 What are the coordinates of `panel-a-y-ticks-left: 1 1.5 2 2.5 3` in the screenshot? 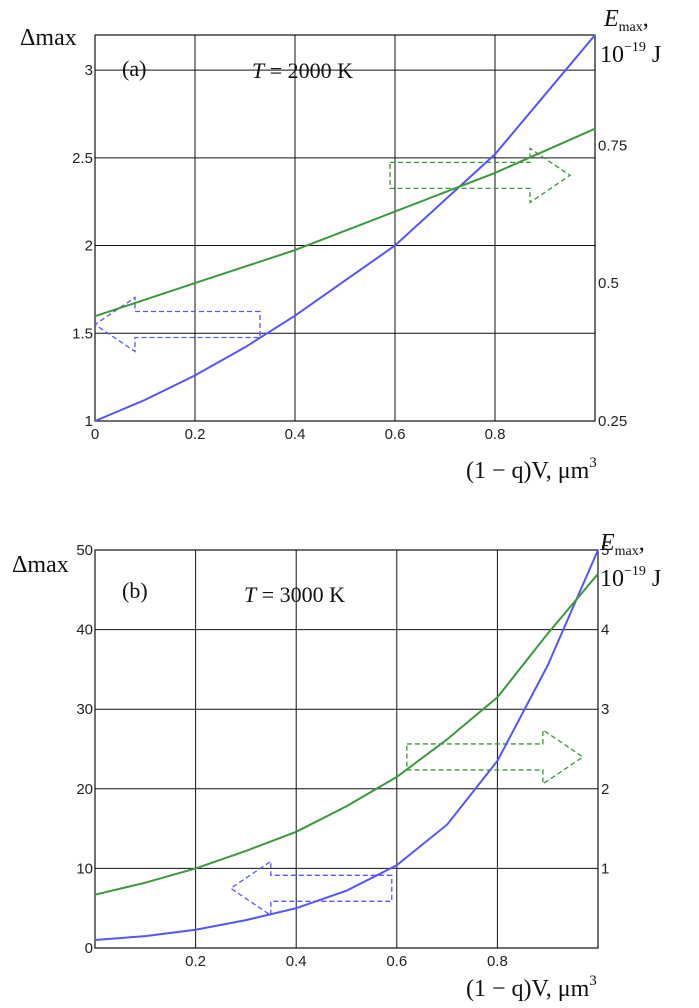 It's located at (82, 246).